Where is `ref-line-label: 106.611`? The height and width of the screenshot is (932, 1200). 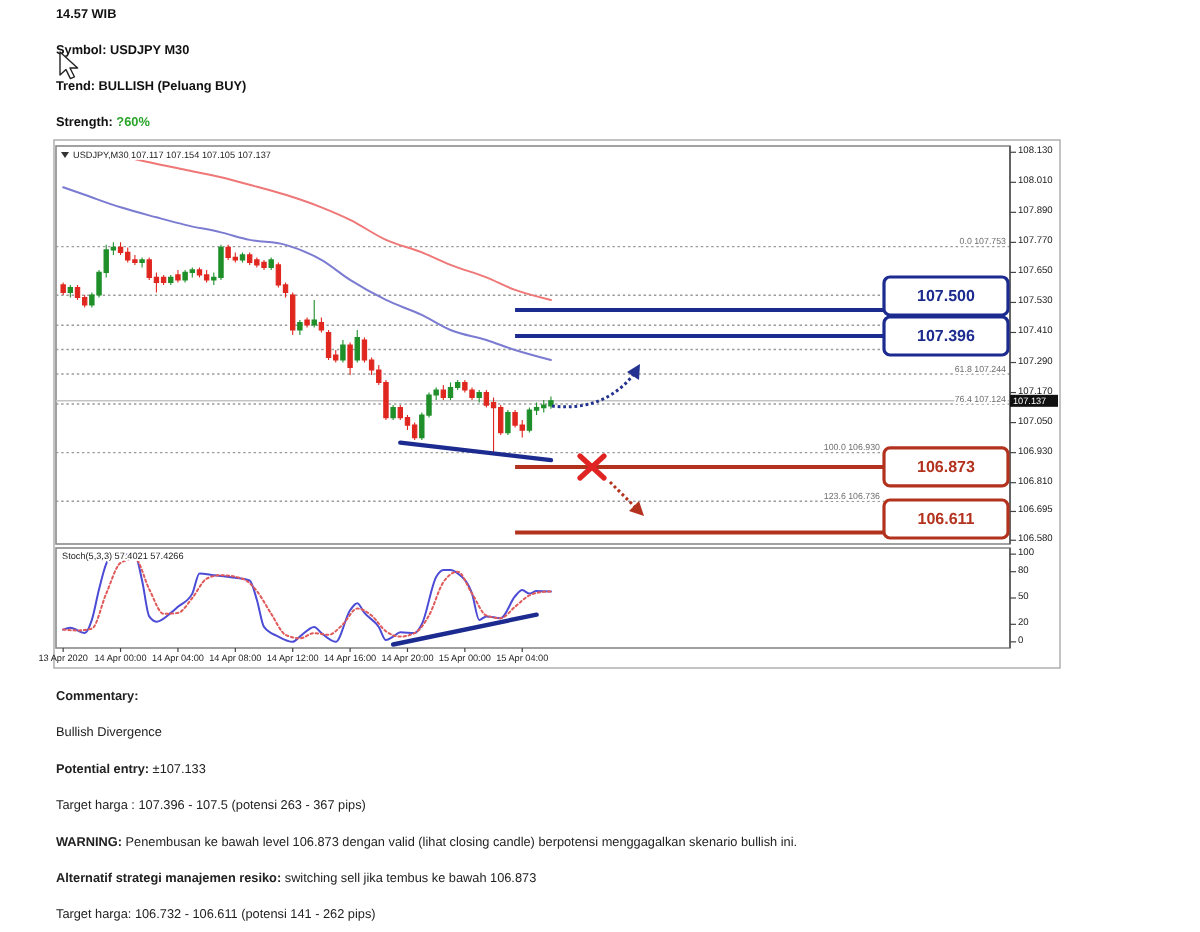
ref-line-label: 106.611 is located at coordinates (946, 519).